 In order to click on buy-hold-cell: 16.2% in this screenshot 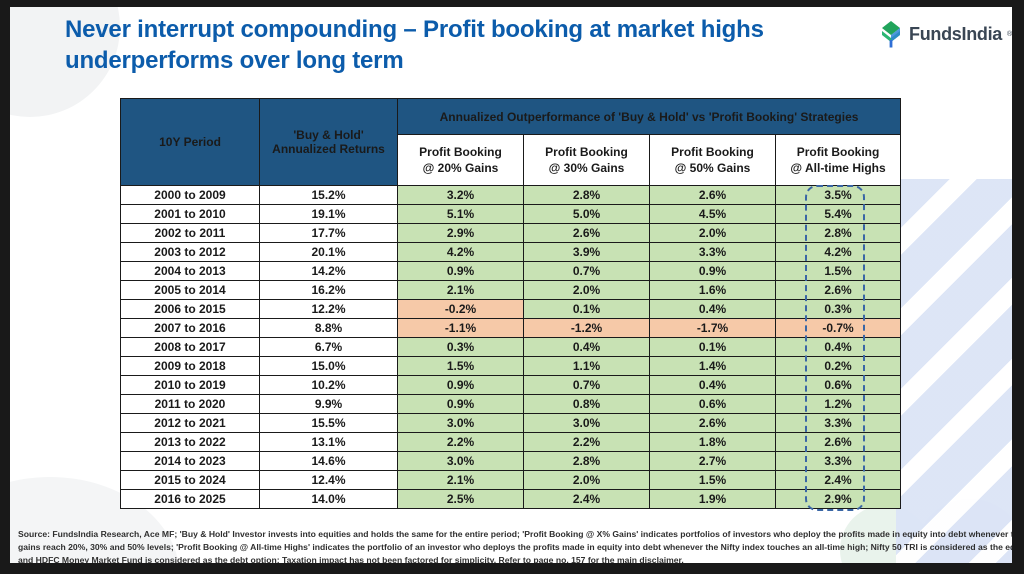, I will do `click(328, 290)`.